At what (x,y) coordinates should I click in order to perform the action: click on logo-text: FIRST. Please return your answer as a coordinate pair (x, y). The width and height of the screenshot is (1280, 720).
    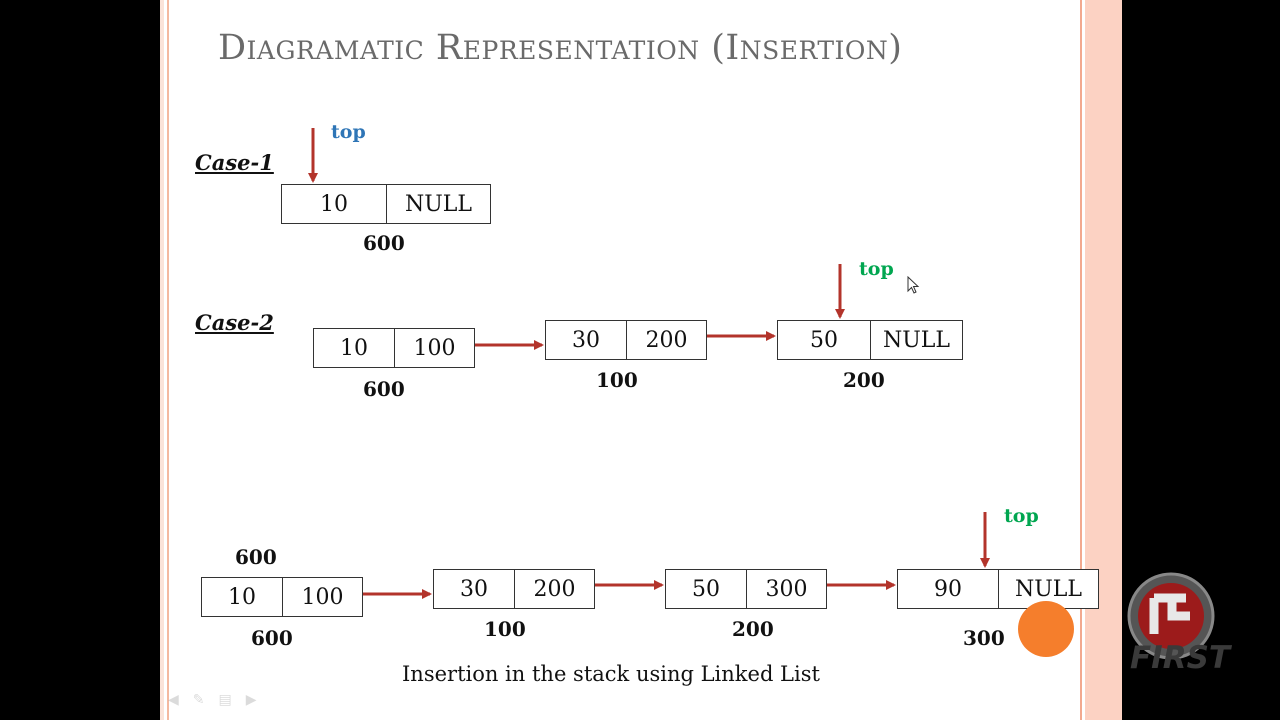
    Looking at the image, I should click on (1180, 658).